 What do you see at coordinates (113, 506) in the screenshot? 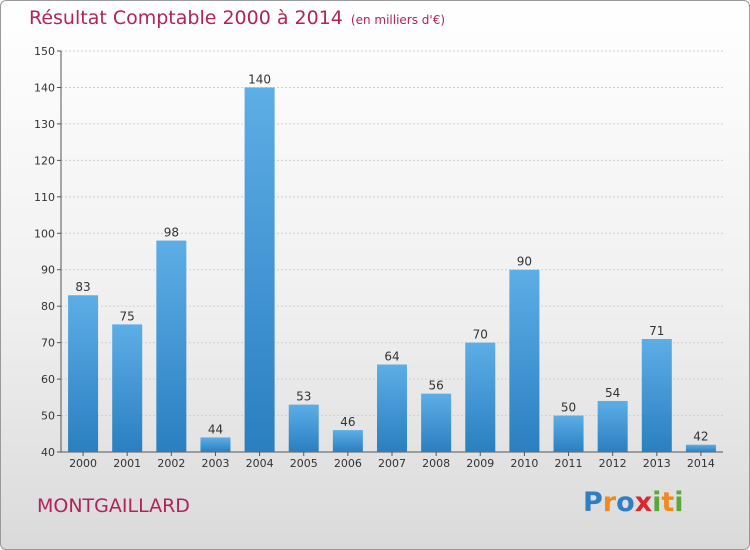
I see `commune-name: MONTGAILLARD` at bounding box center [113, 506].